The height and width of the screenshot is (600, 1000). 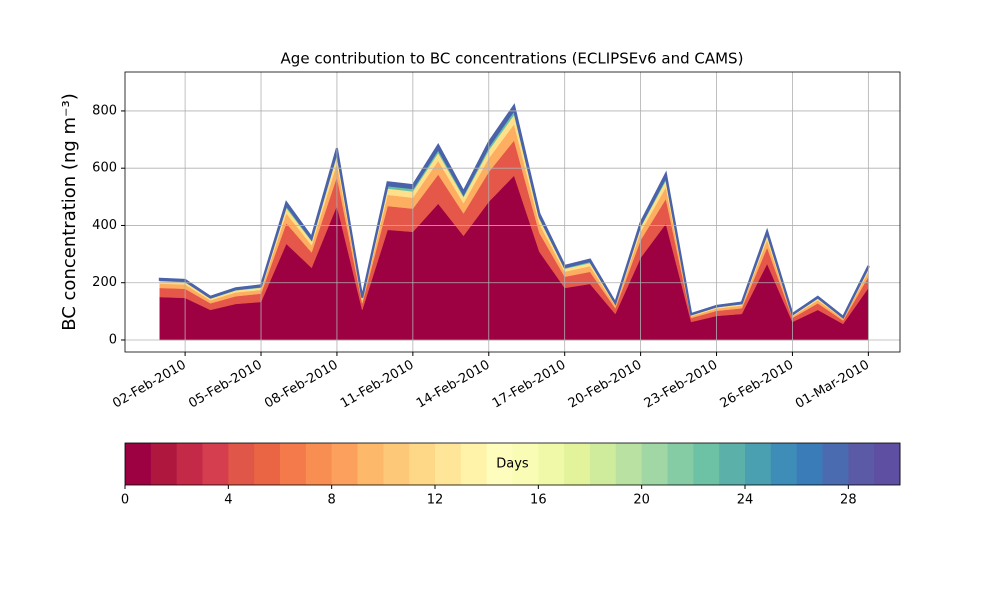 What do you see at coordinates (69, 212) in the screenshot?
I see `y-axis-label: BC concentration (ng m⁻³)` at bounding box center [69, 212].